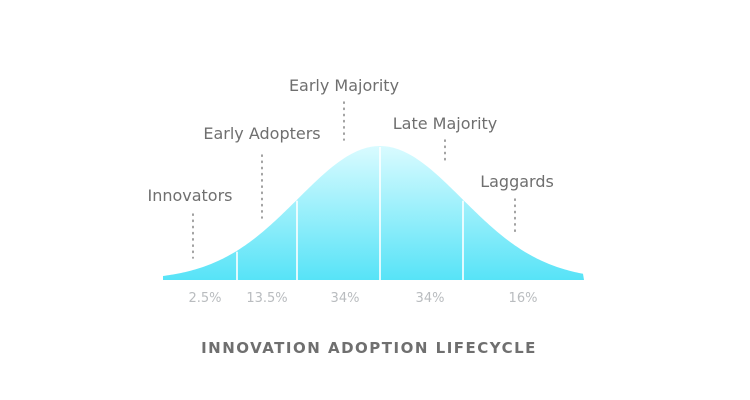 Image resolution: width=750 pixels, height=400 pixels. What do you see at coordinates (350, 213) in the screenshot?
I see `segment-dividers` at bounding box center [350, 213].